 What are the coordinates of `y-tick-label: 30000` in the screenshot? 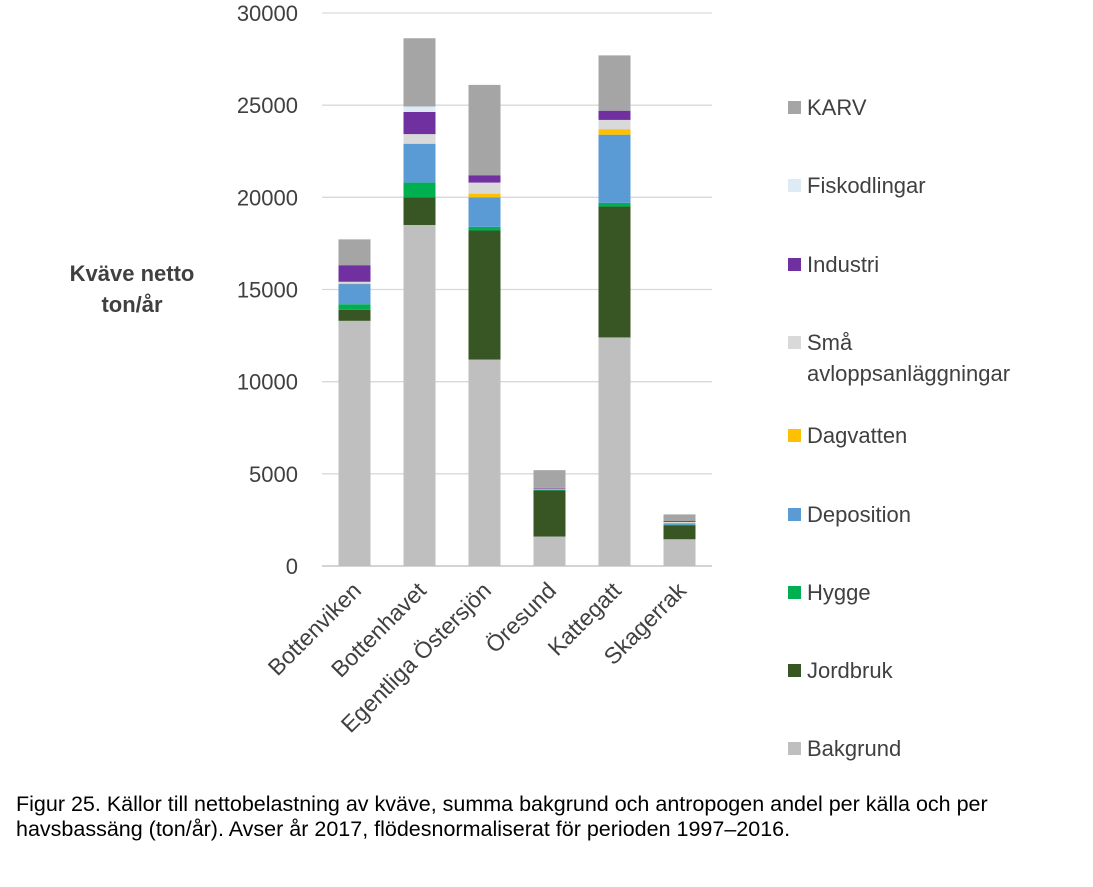 It's located at (267, 13).